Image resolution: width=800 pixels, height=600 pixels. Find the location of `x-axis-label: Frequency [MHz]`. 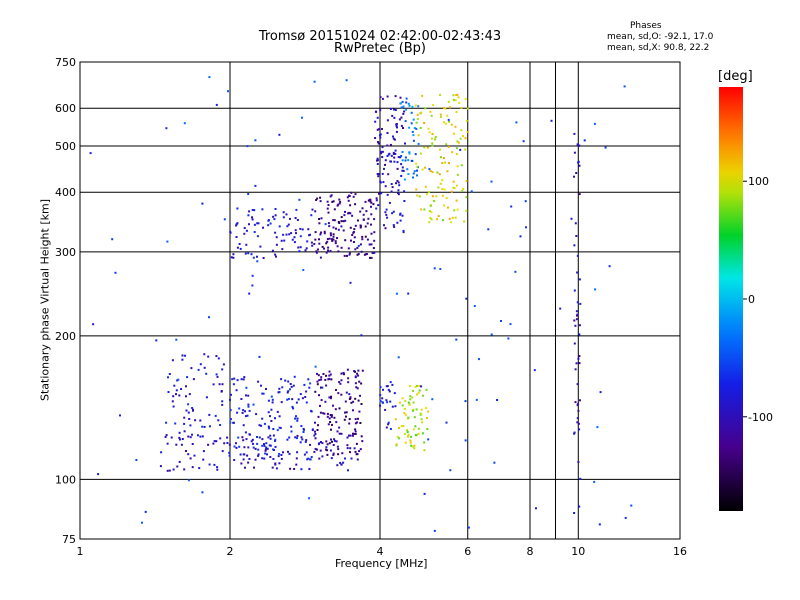

x-axis-label: Frequency [MHz] is located at coordinates (381, 563).